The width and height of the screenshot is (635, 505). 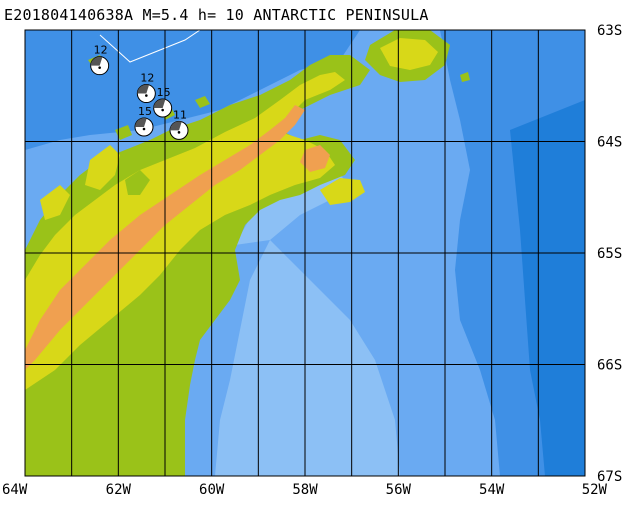 I want to click on longitude-tick-label: 58W, so click(x=305, y=490).